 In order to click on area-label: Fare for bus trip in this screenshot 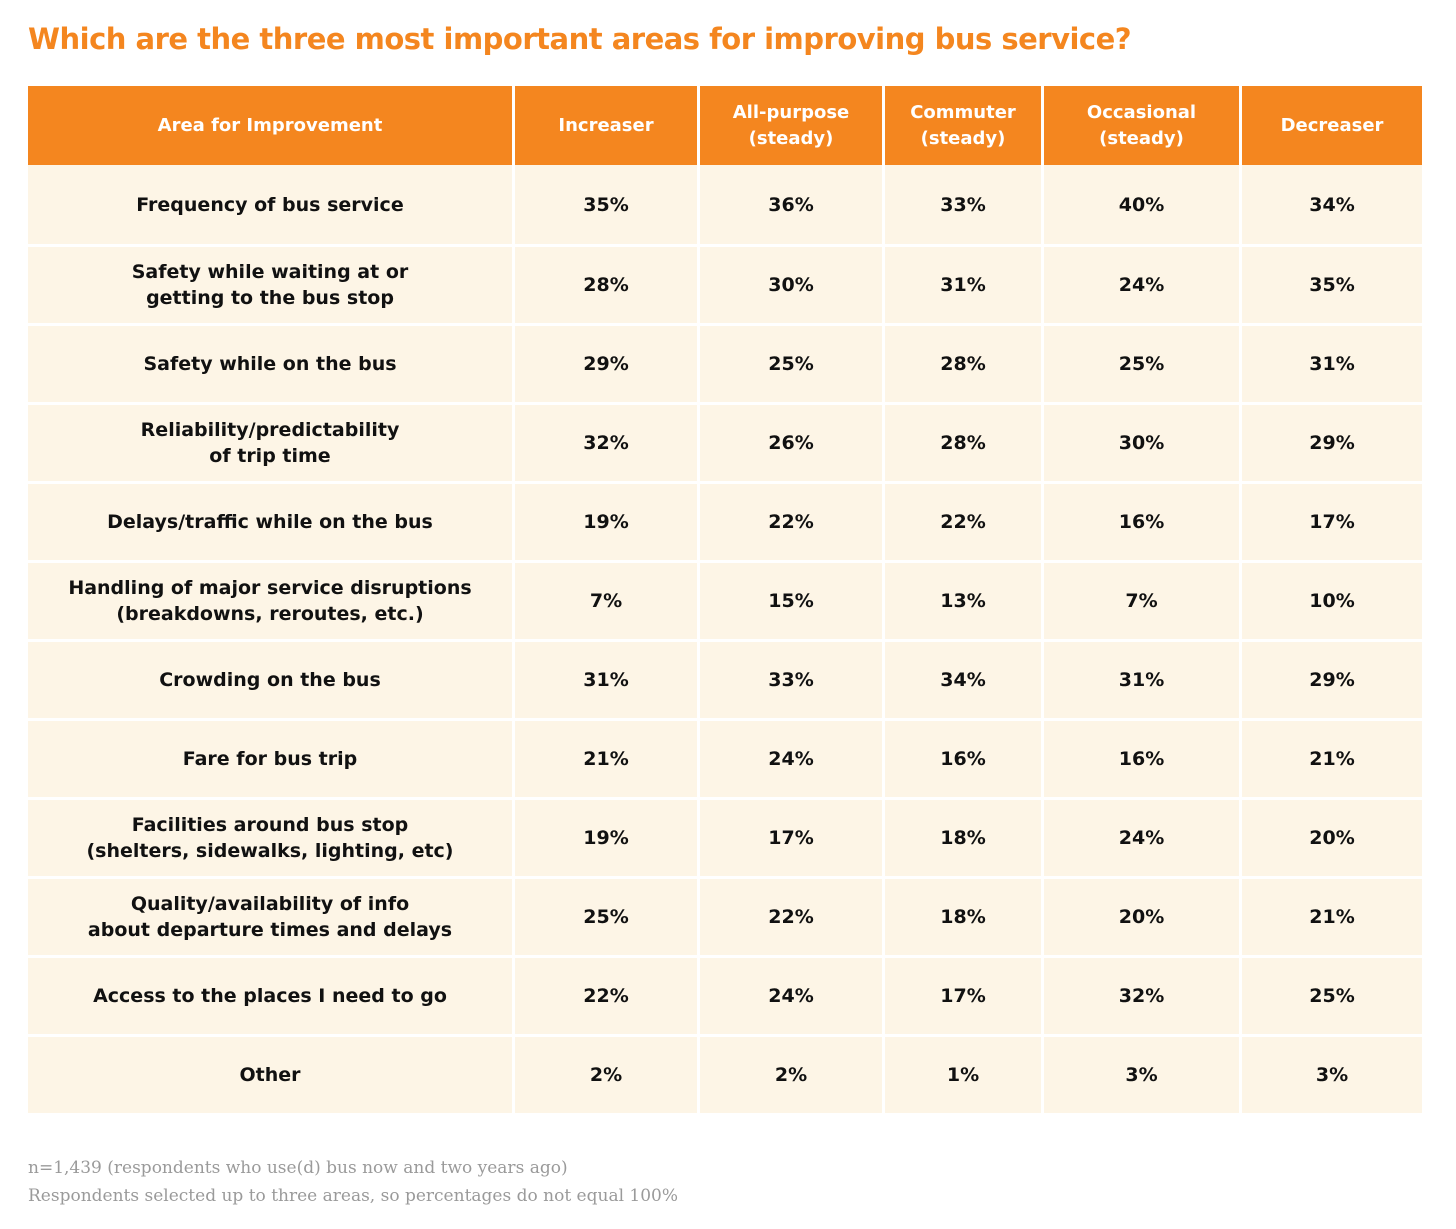, I will do `click(271, 757)`.